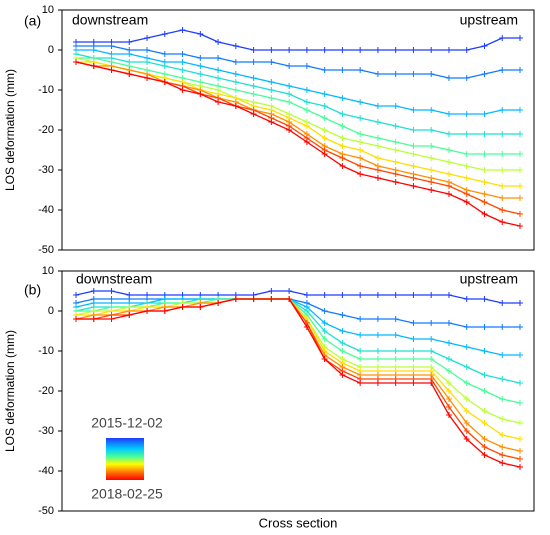  I want to click on panel-a-ytick-label: -30, so click(46, 170).